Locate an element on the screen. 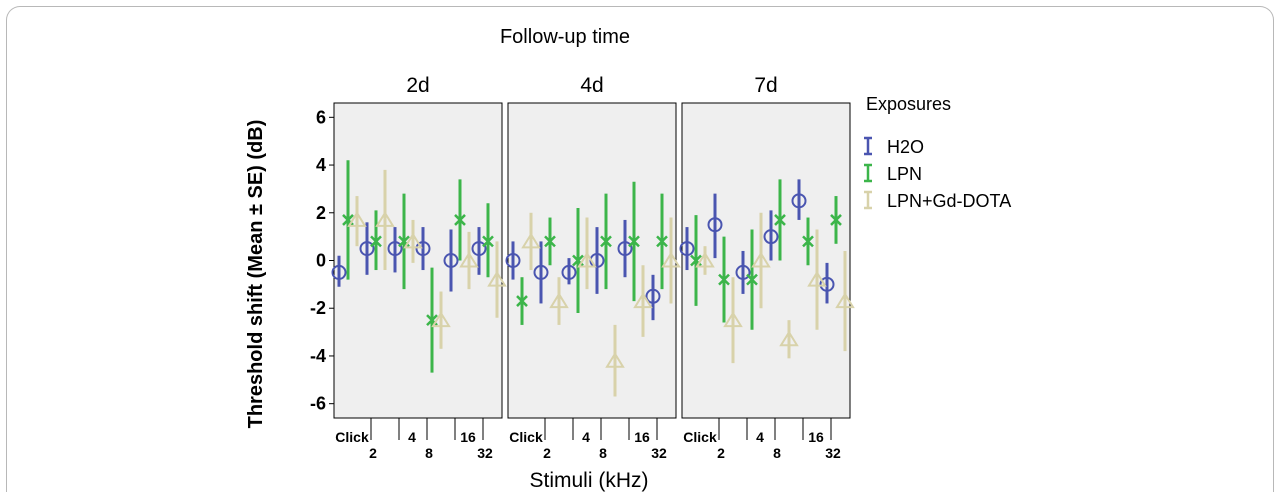 This screenshot has width=1281, height=494. facet-label: 4d is located at coordinates (591, 85).